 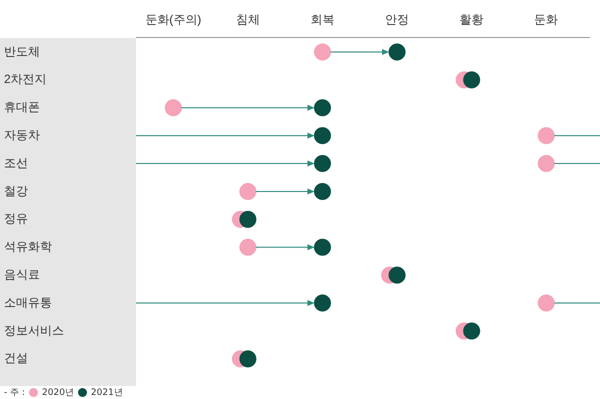 I want to click on legend-label: 2021년, so click(x=106, y=393).